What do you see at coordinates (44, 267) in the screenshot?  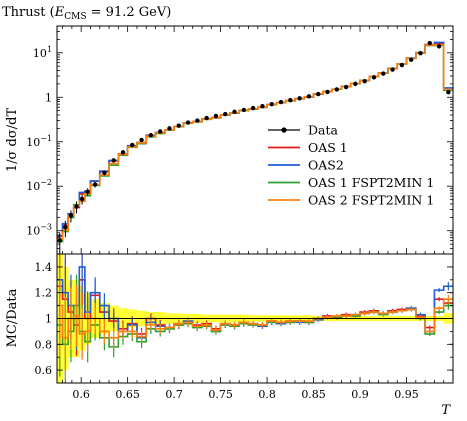 I see `ratio-tick-label: 1.4` at bounding box center [44, 267].